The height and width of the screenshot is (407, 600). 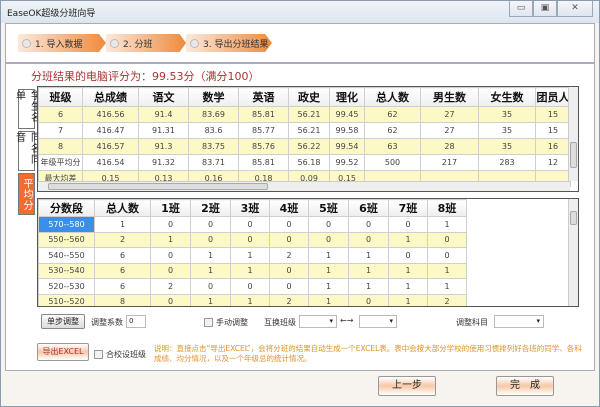 What do you see at coordinates (252, 239) in the screenshot?
I see `table-row: 550--560 2 1 0 0 0 0 0 1 0` at bounding box center [252, 239].